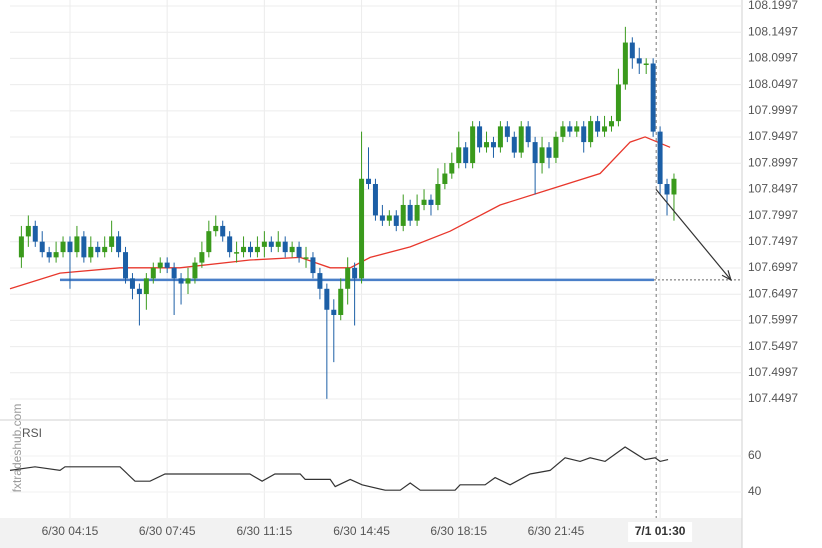 The height and width of the screenshot is (548, 822). I want to click on y-tick-label: 107.7497, so click(773, 241).